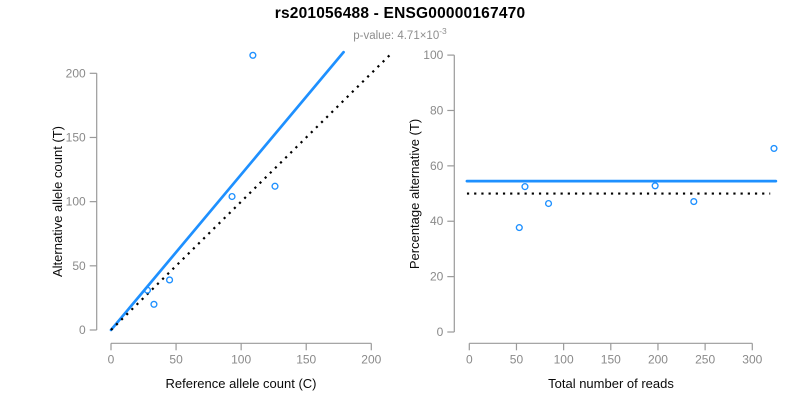  I want to click on y-tick-label: 80, so click(437, 110).